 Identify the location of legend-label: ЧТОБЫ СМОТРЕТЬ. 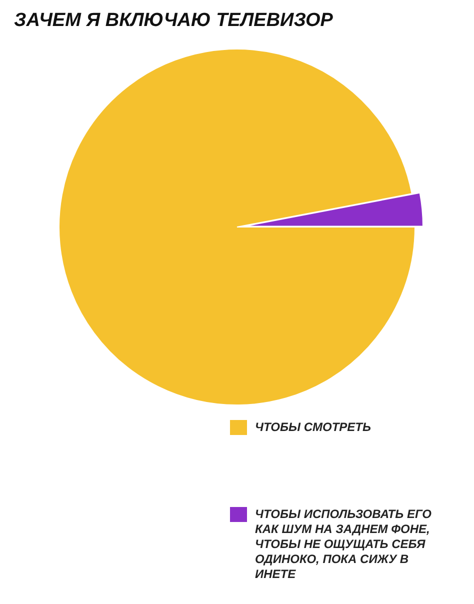
(313, 427).